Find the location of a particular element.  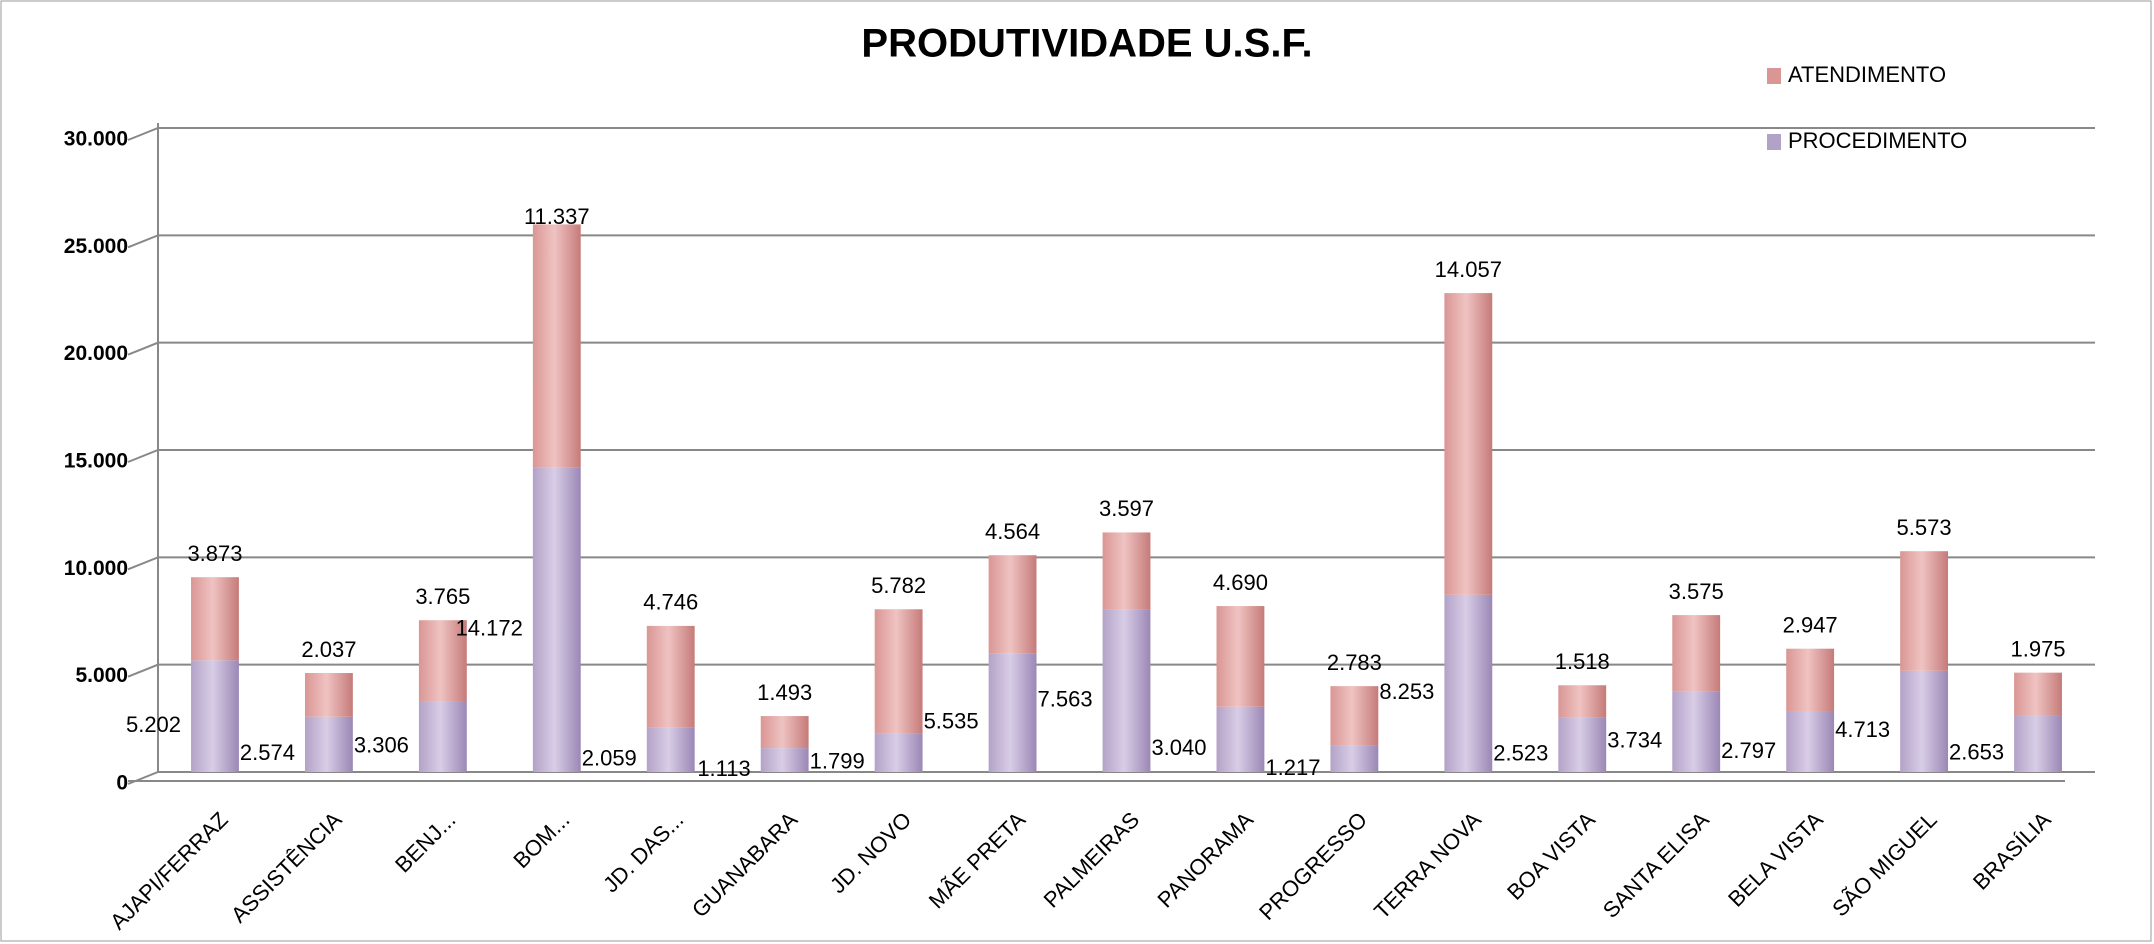

y-tick-label: 30.000 is located at coordinates (96, 139).